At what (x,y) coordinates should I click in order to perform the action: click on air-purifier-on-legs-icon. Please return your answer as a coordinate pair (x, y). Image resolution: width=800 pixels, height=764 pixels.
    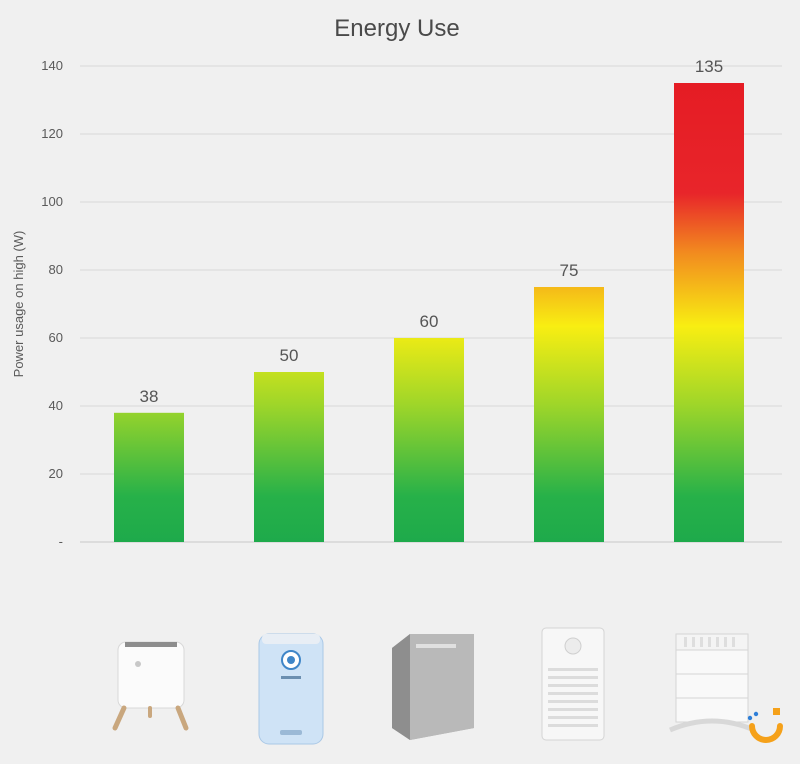
    Looking at the image, I should click on (150, 686).